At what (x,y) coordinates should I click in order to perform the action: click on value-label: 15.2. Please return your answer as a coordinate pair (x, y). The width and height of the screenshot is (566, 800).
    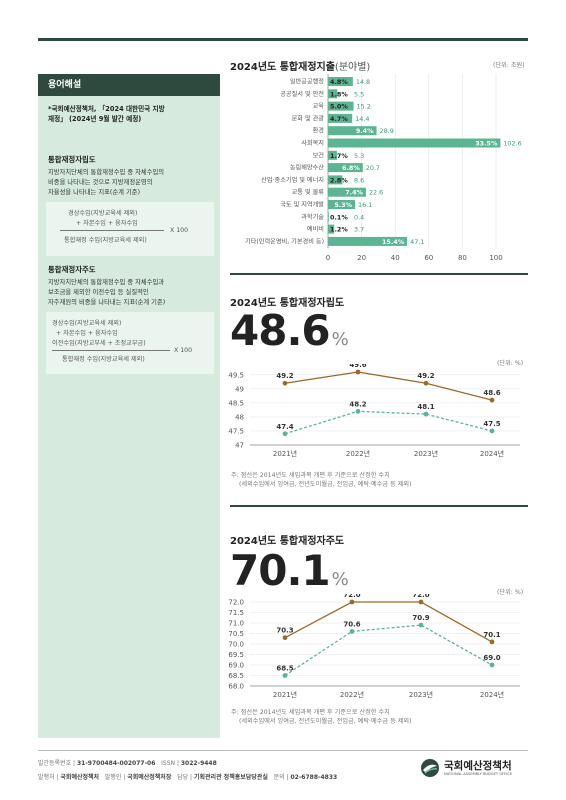
    Looking at the image, I should click on (364, 107).